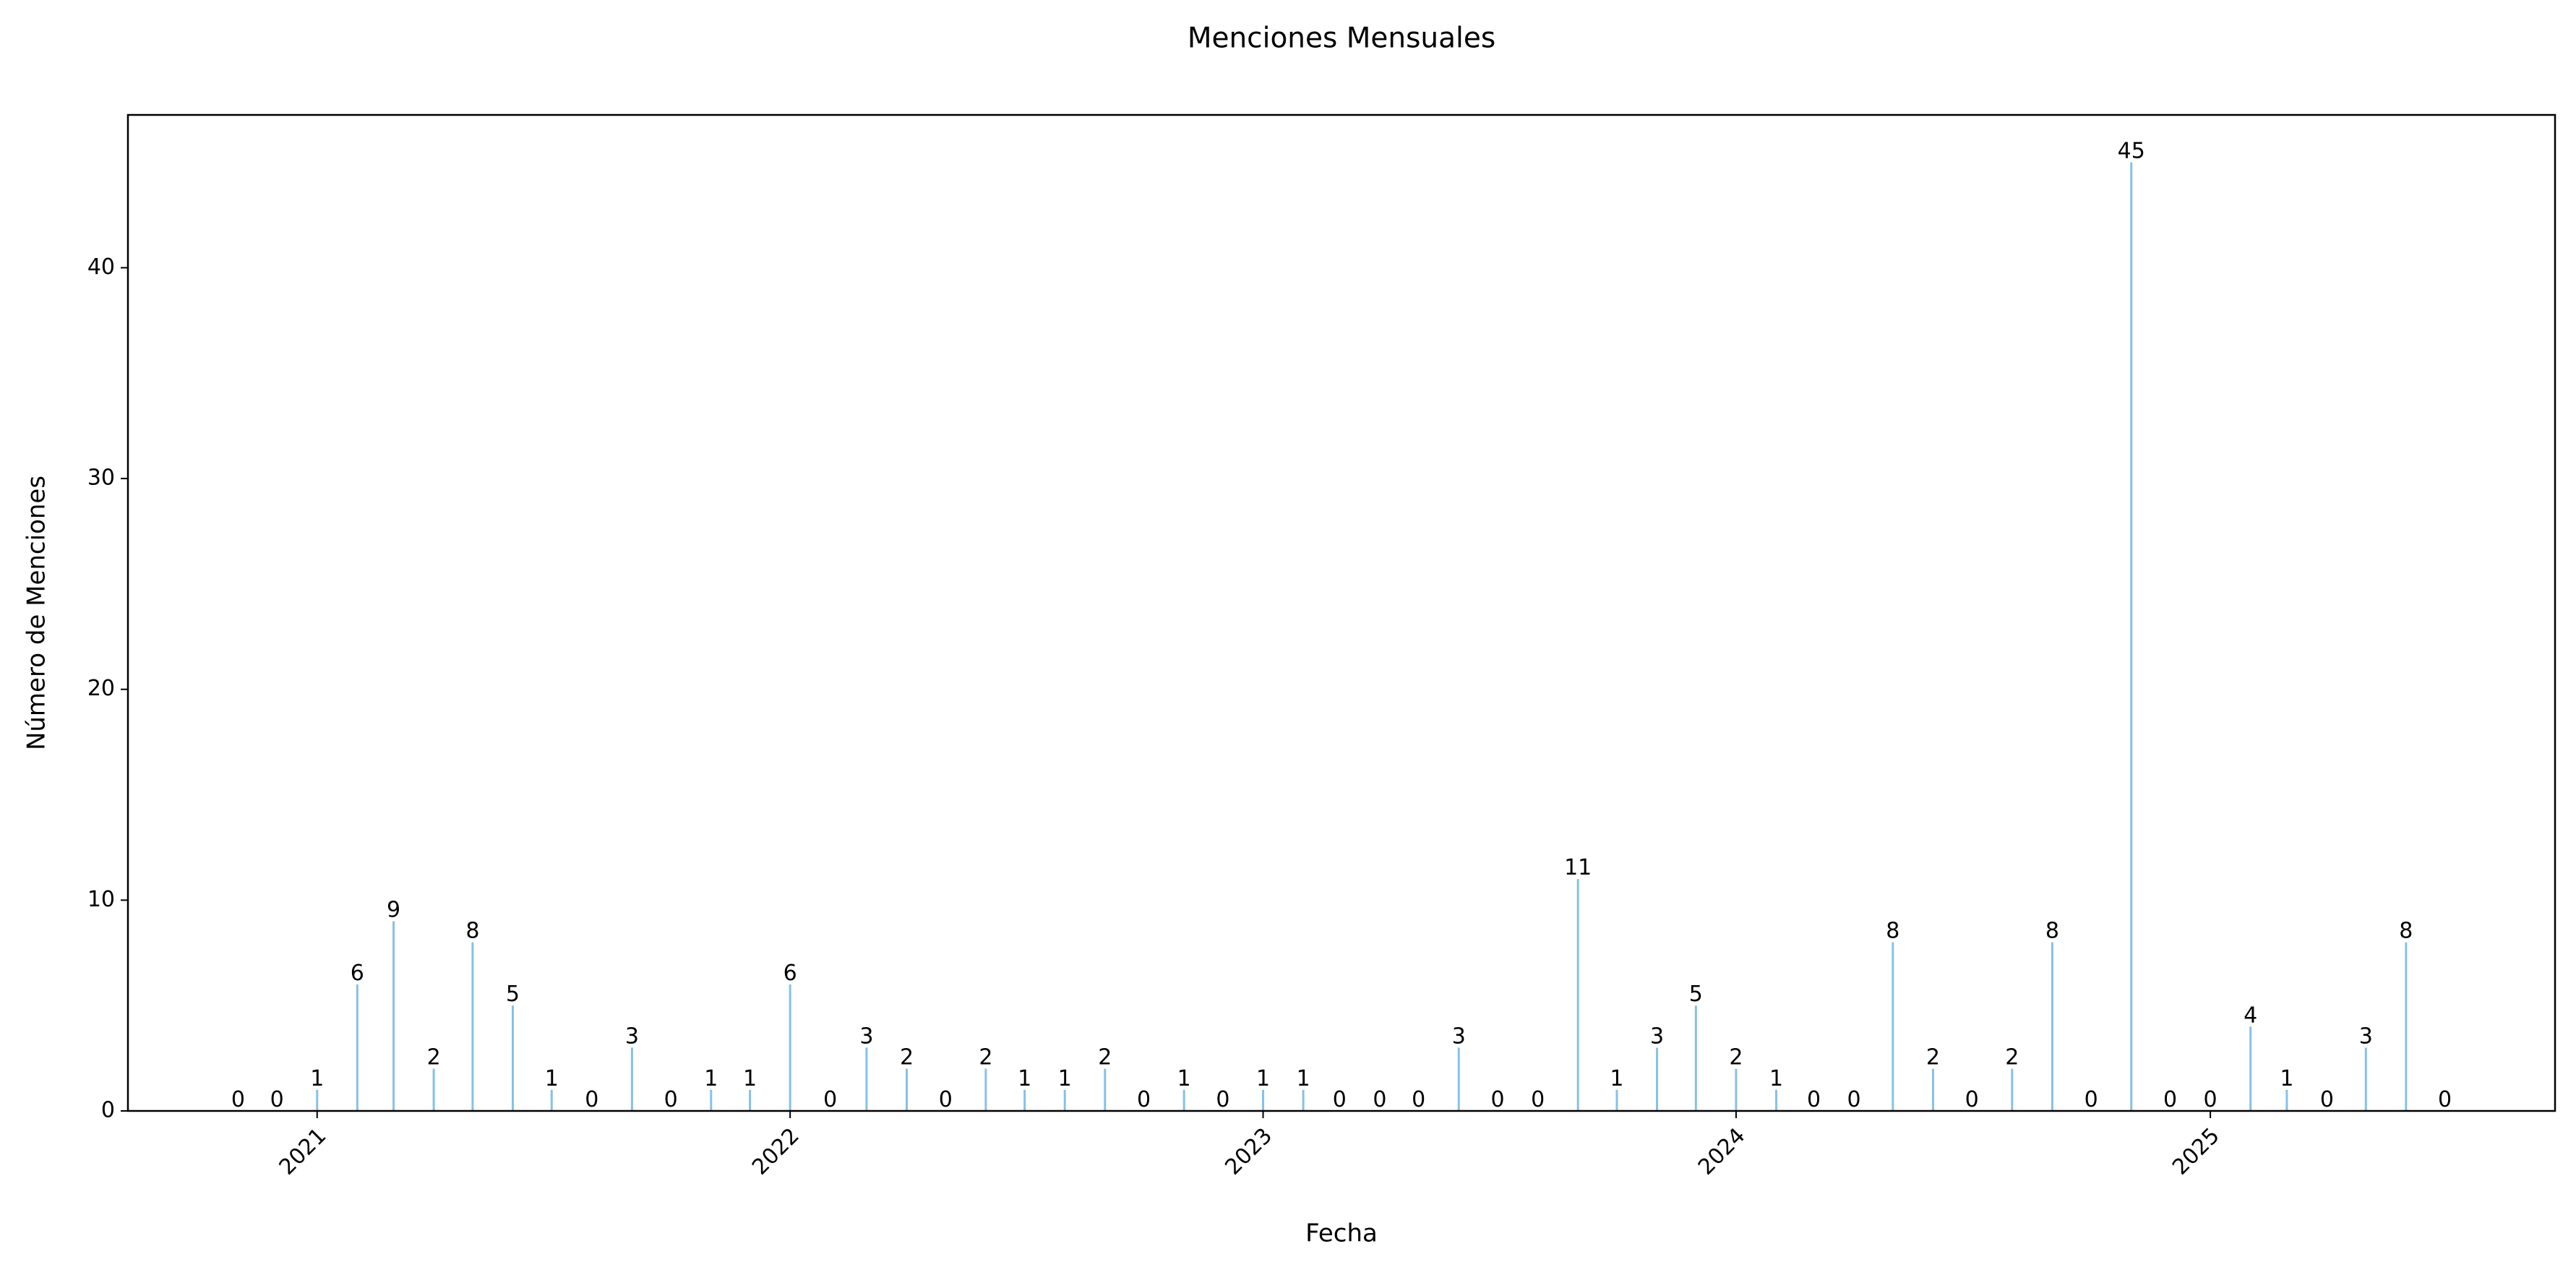 This screenshot has width=2576, height=1275. What do you see at coordinates (108, 1110) in the screenshot?
I see `y-tick-label: 0` at bounding box center [108, 1110].